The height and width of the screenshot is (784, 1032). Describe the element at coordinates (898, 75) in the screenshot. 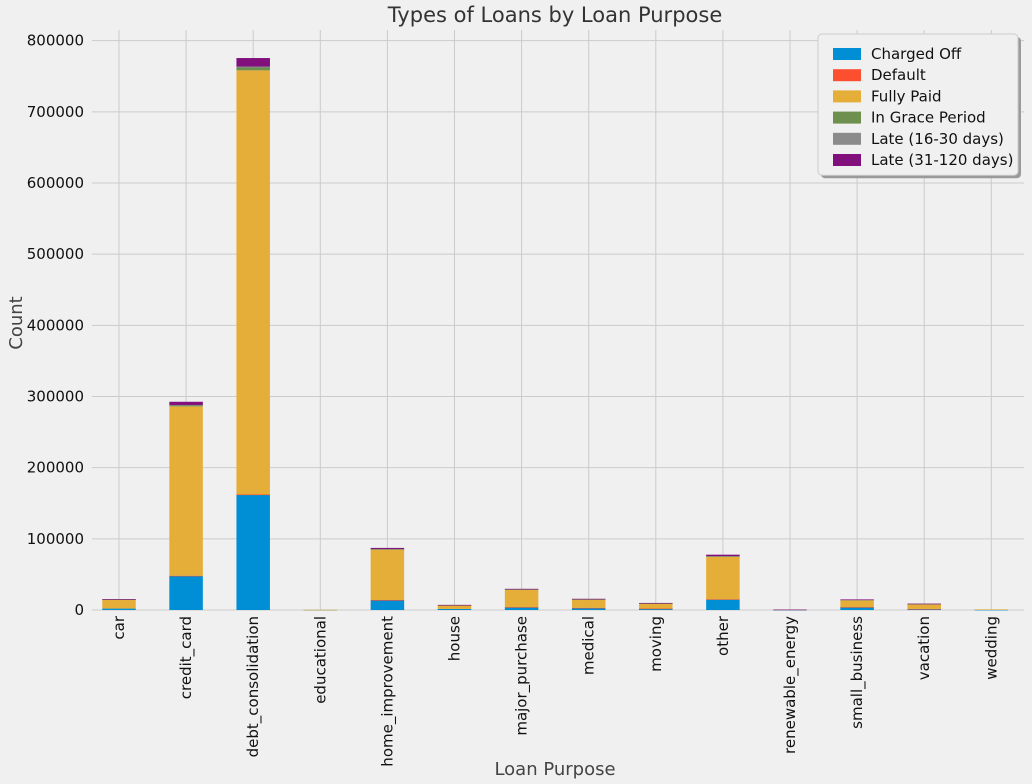

I see `legend-label-1: Default` at that location.